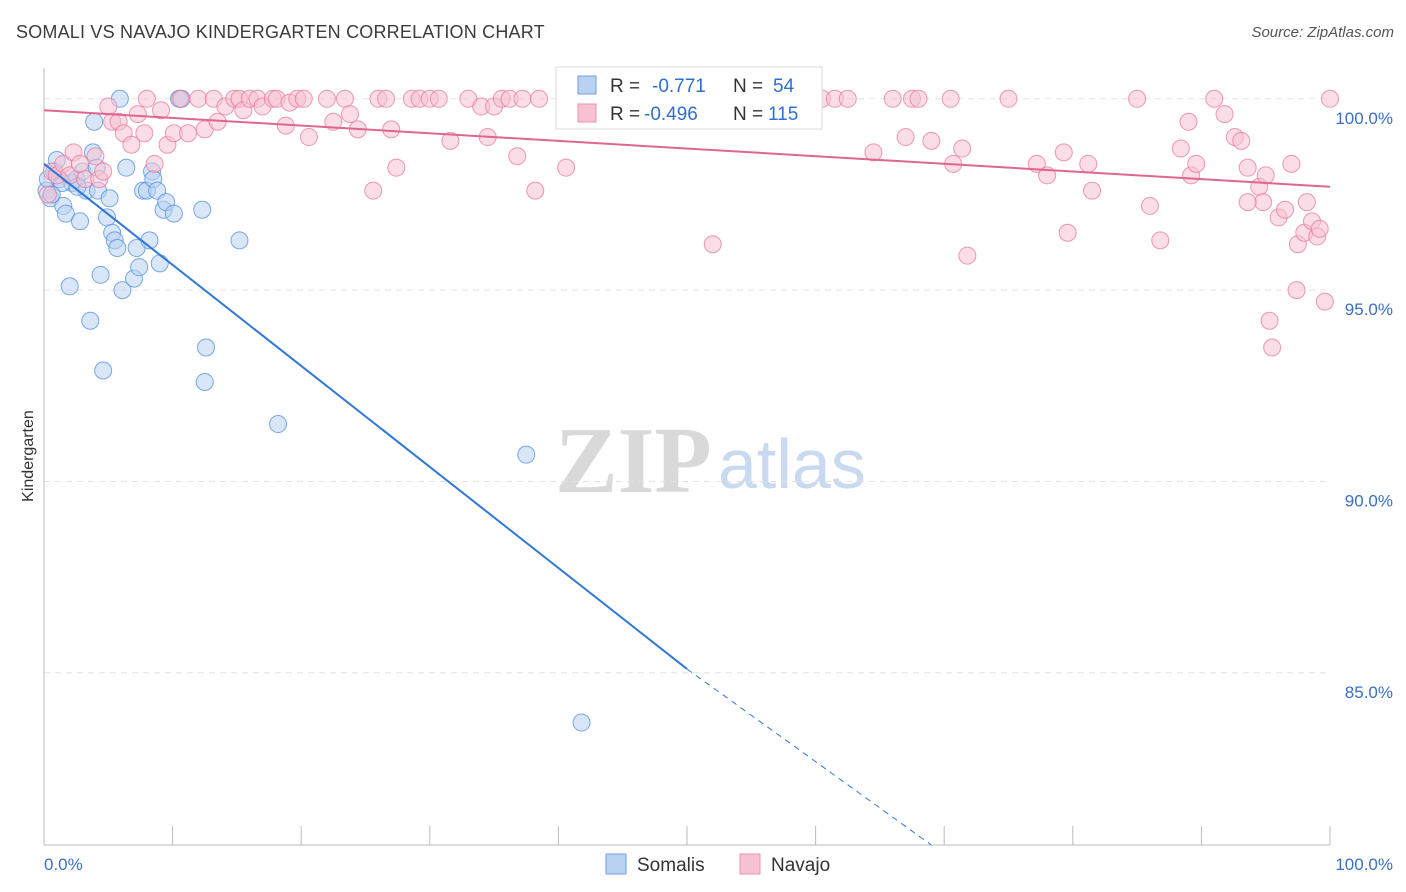 The image size is (1406, 892). What do you see at coordinates (809, 757) in the screenshot?
I see `trend-line-somalis-extension` at bounding box center [809, 757].